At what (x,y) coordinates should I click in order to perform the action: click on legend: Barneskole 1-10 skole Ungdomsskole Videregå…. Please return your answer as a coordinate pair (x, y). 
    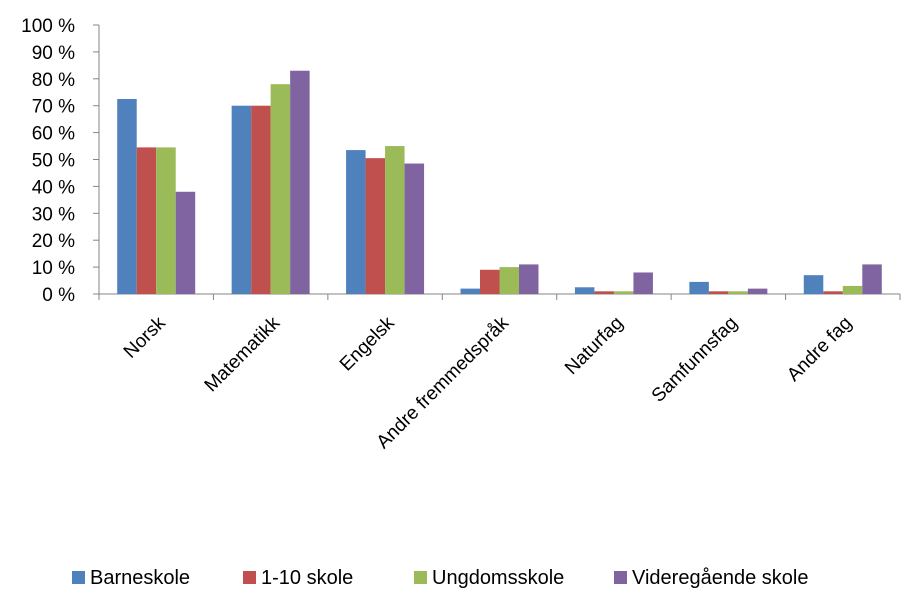
    Looking at the image, I should click on (440, 578).